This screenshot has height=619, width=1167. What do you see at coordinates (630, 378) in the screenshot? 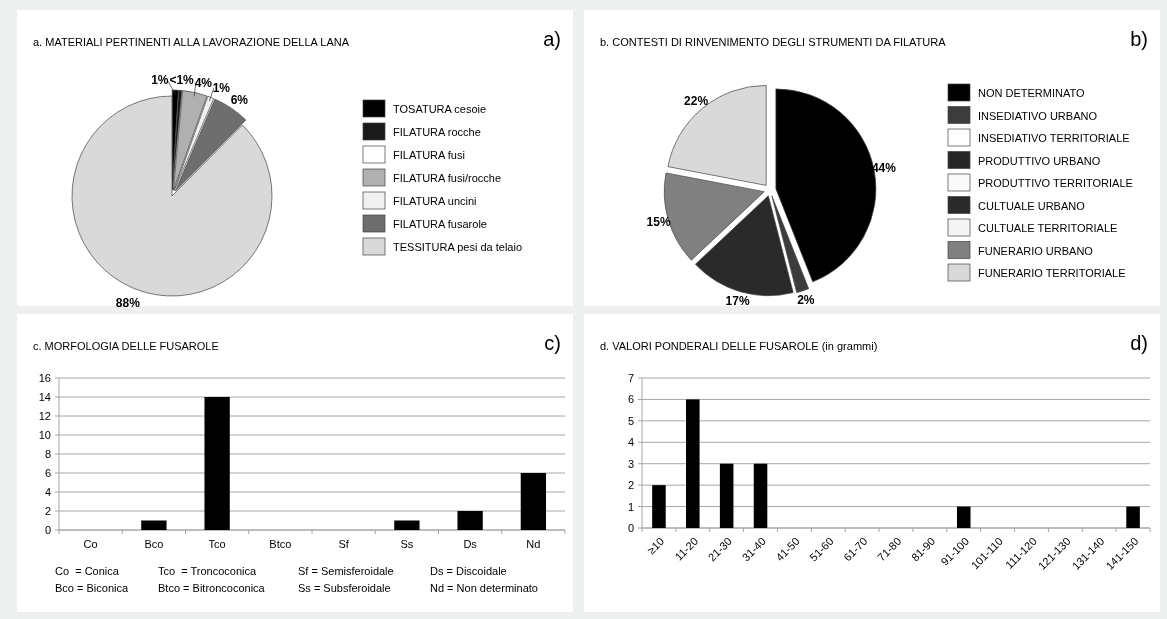
I see `y-tick-label: 7` at bounding box center [630, 378].